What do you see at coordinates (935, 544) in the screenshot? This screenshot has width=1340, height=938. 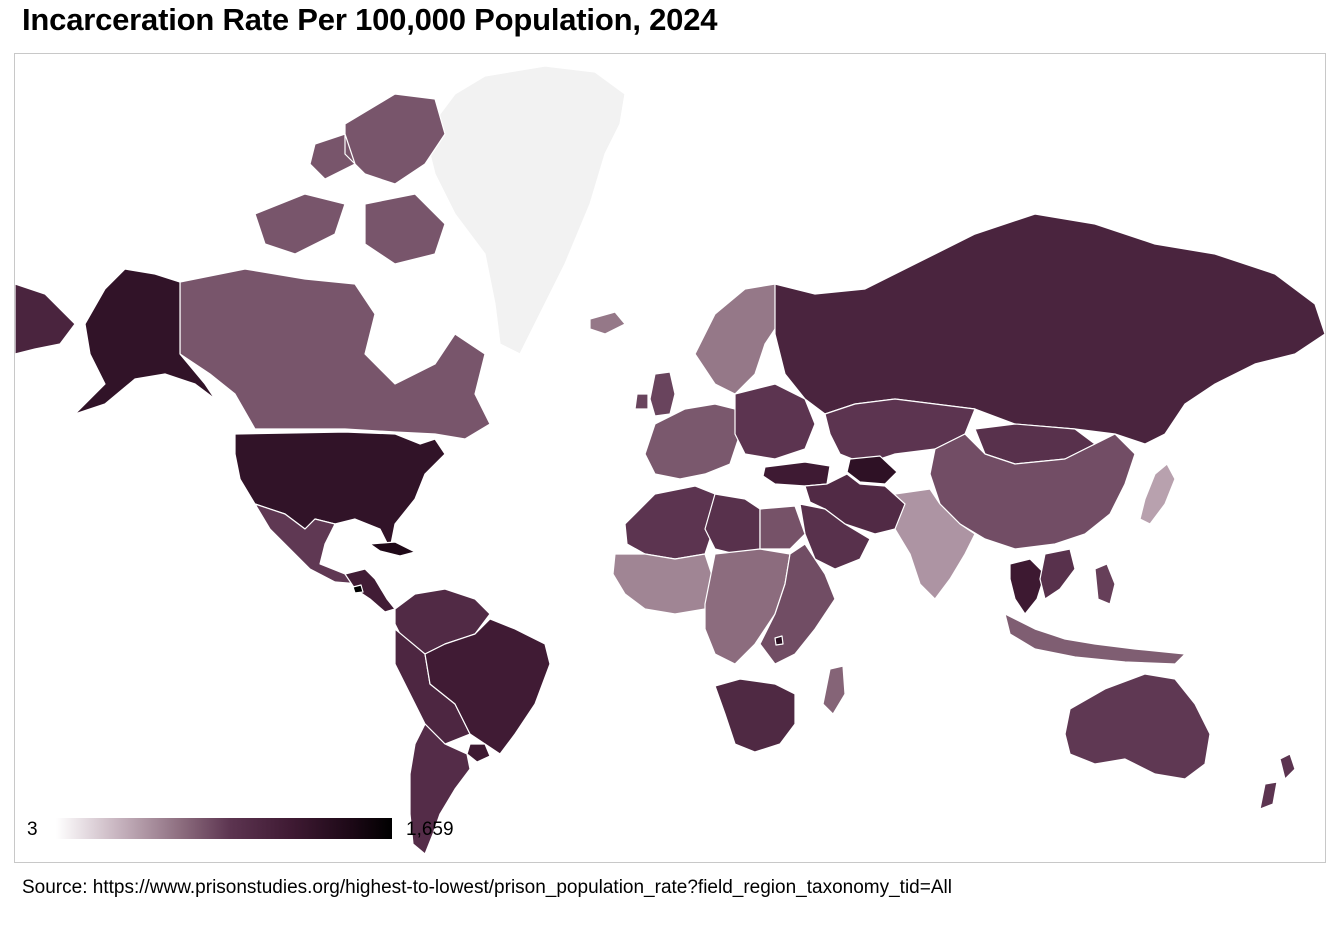 I see `region-india-south-asia` at bounding box center [935, 544].